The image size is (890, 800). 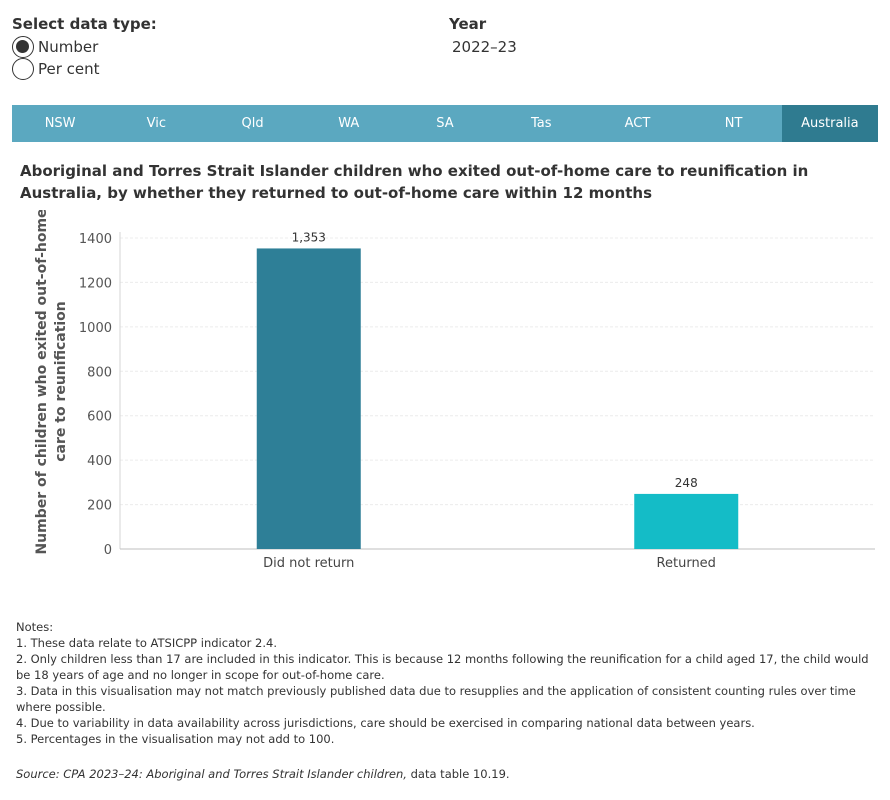 I want to click on radio-per-cent: Per cent, so click(x=56, y=69).